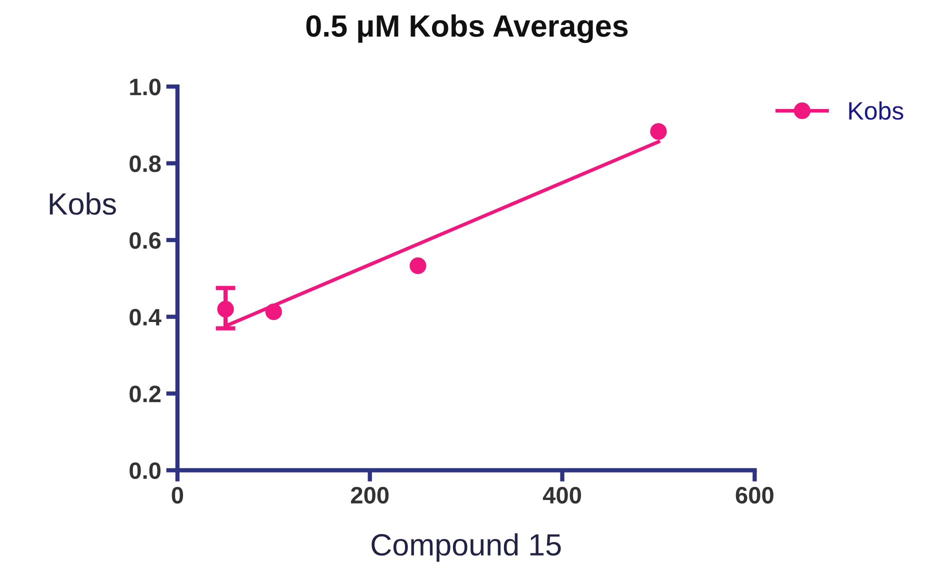 Image resolution: width=934 pixels, height=577 pixels. Describe the element at coordinates (755, 495) in the screenshot. I see `x-tick-label: 600` at that location.